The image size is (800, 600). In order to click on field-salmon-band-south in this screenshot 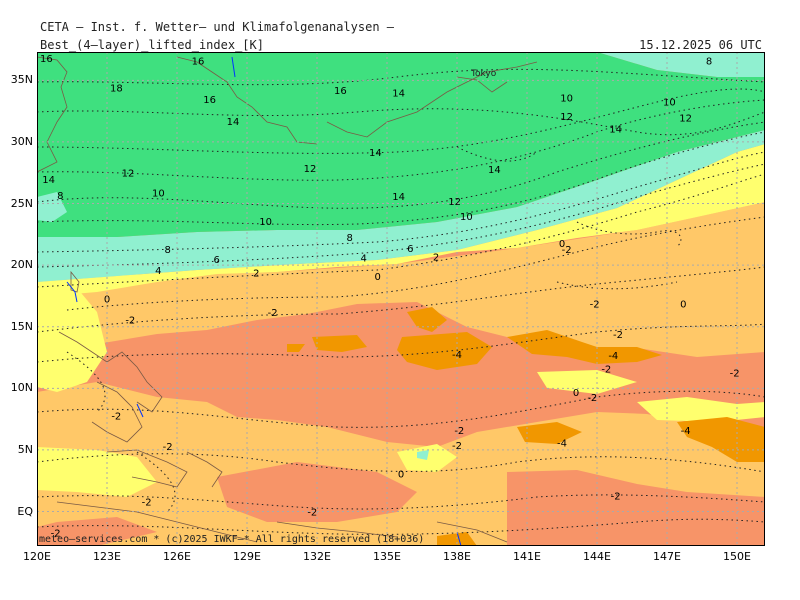, I will do `click(401, 504)`.